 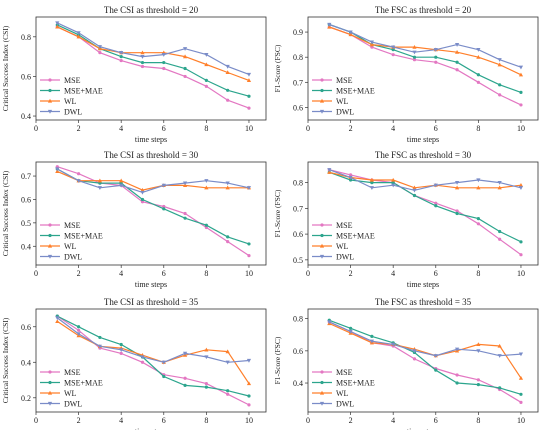 What do you see at coordinates (79, 273) in the screenshot?
I see `x-tick-label: 2` at bounding box center [79, 273].